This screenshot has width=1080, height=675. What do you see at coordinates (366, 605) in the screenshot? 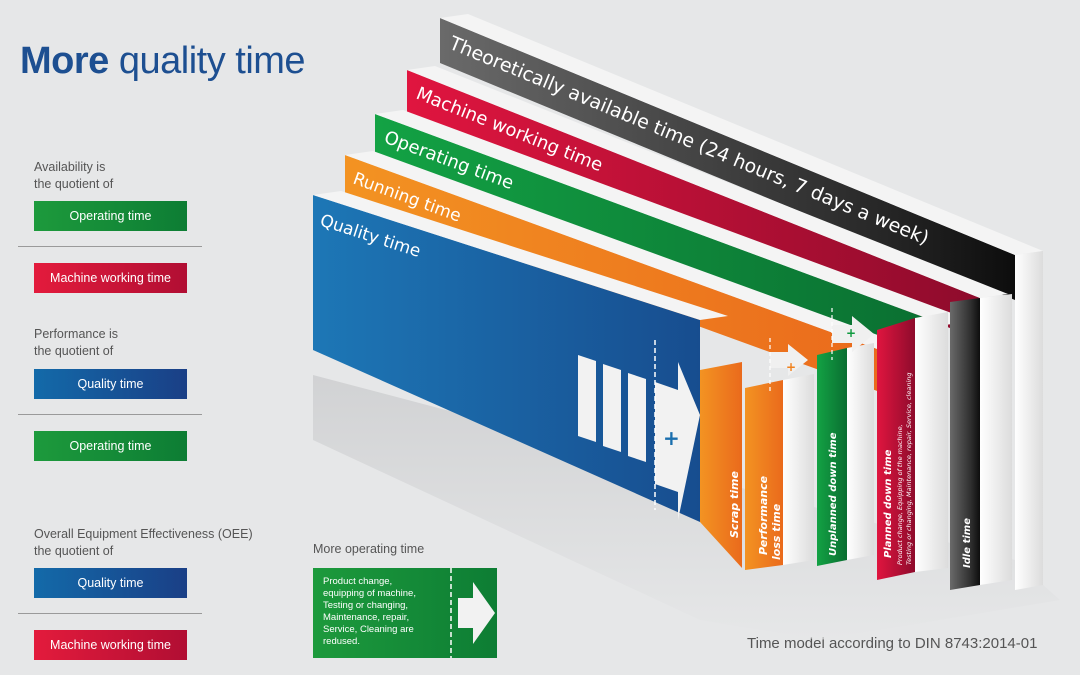
I see `note-line: Testing or changing,` at bounding box center [366, 605].